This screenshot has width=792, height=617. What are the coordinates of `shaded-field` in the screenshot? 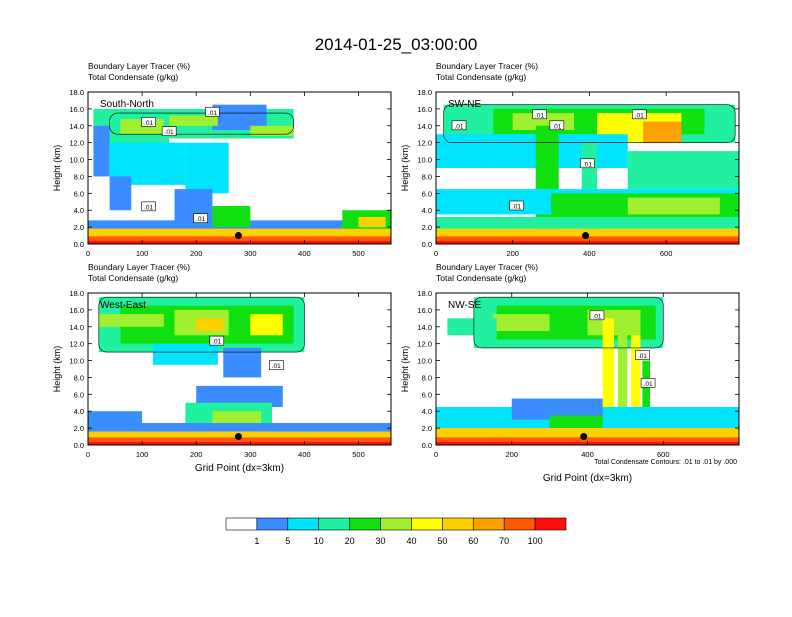 It's located at (587, 370).